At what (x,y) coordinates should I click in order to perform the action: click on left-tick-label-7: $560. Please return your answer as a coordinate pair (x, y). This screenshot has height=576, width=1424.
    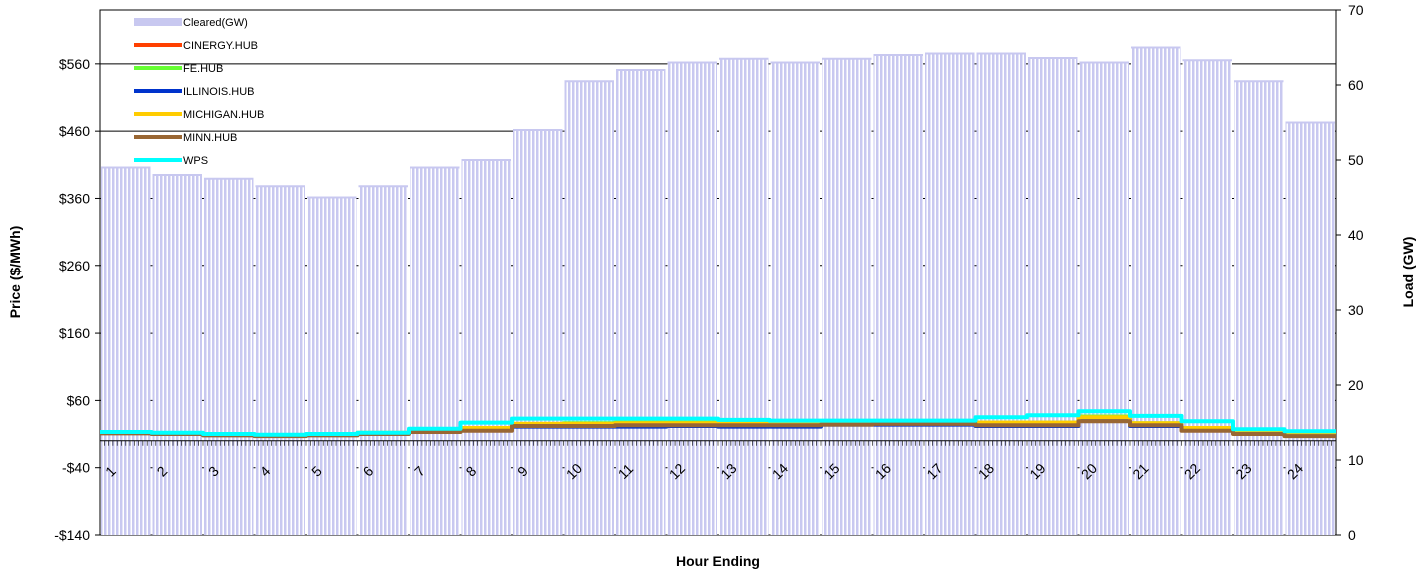
    Looking at the image, I should click on (74, 64).